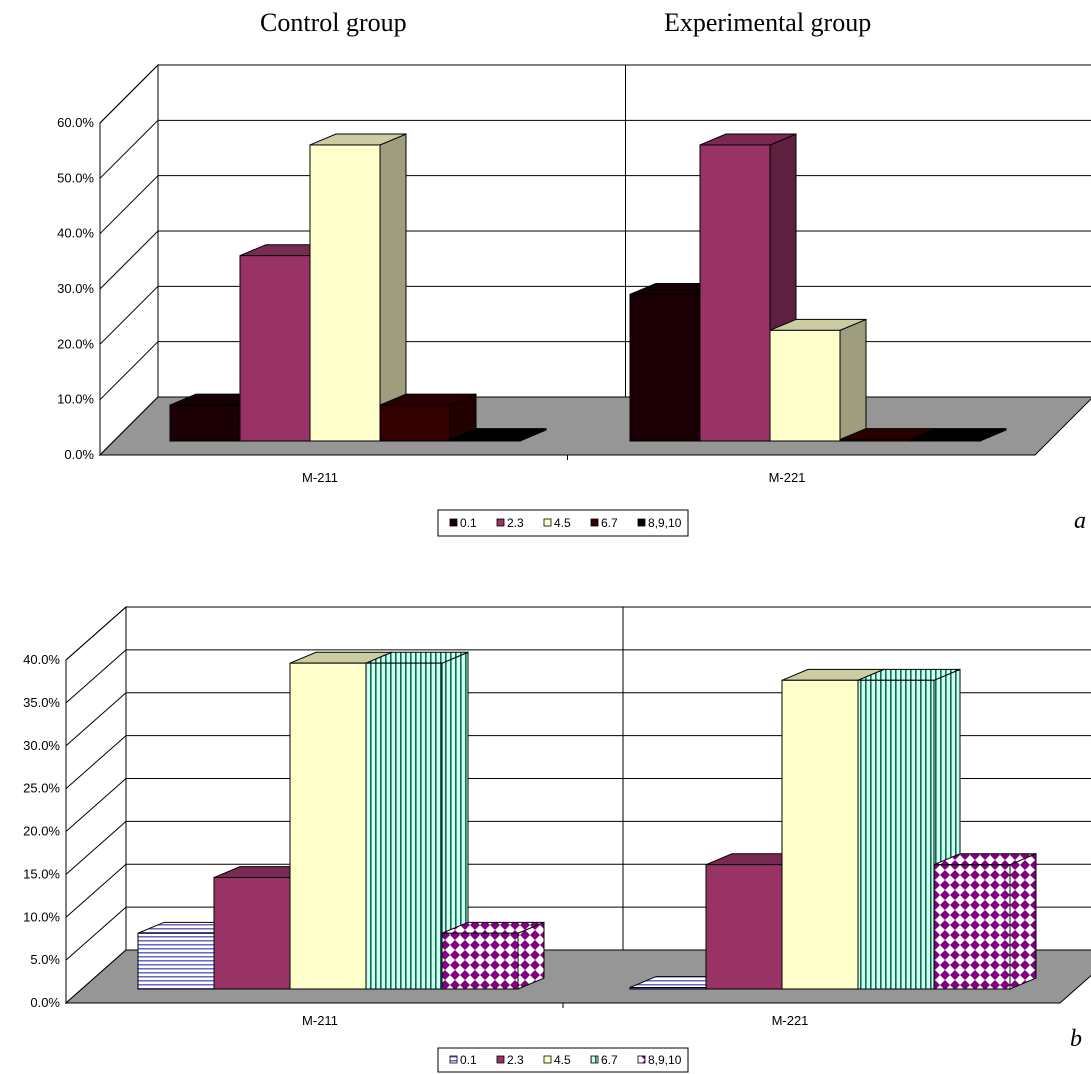 Image resolution: width=1091 pixels, height=1074 pixels. What do you see at coordinates (333, 22) in the screenshot?
I see `control-group-heading: Control group` at bounding box center [333, 22].